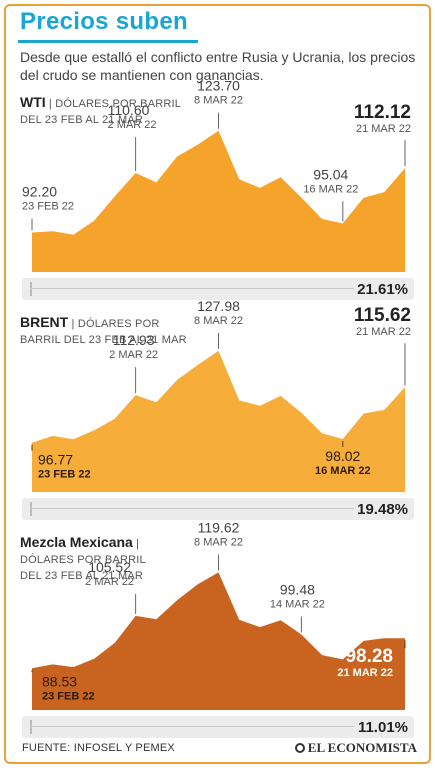 The width and height of the screenshot is (435, 768). What do you see at coordinates (39, 192) in the screenshot?
I see `wti-annotation-value: 92.20` at bounding box center [39, 192].